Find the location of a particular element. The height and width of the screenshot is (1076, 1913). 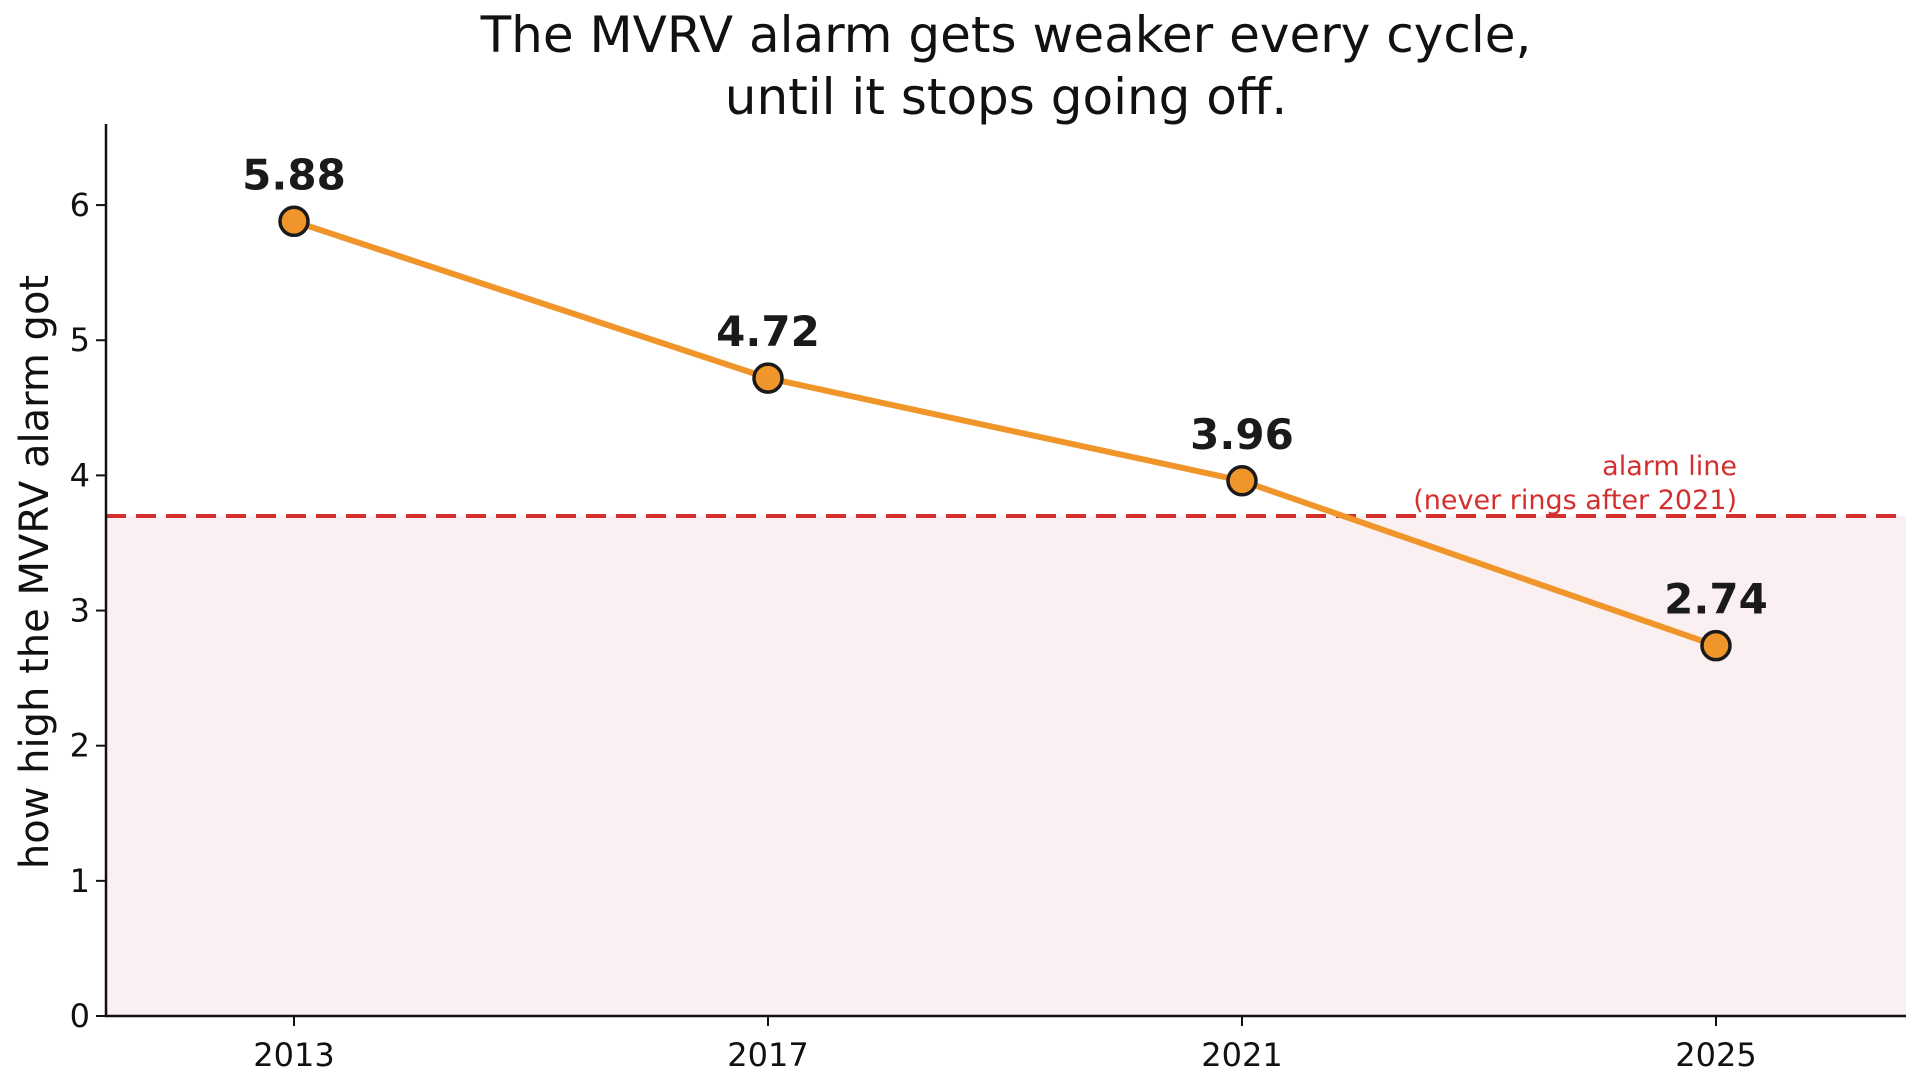

data-point-2013 is located at coordinates (294, 221).